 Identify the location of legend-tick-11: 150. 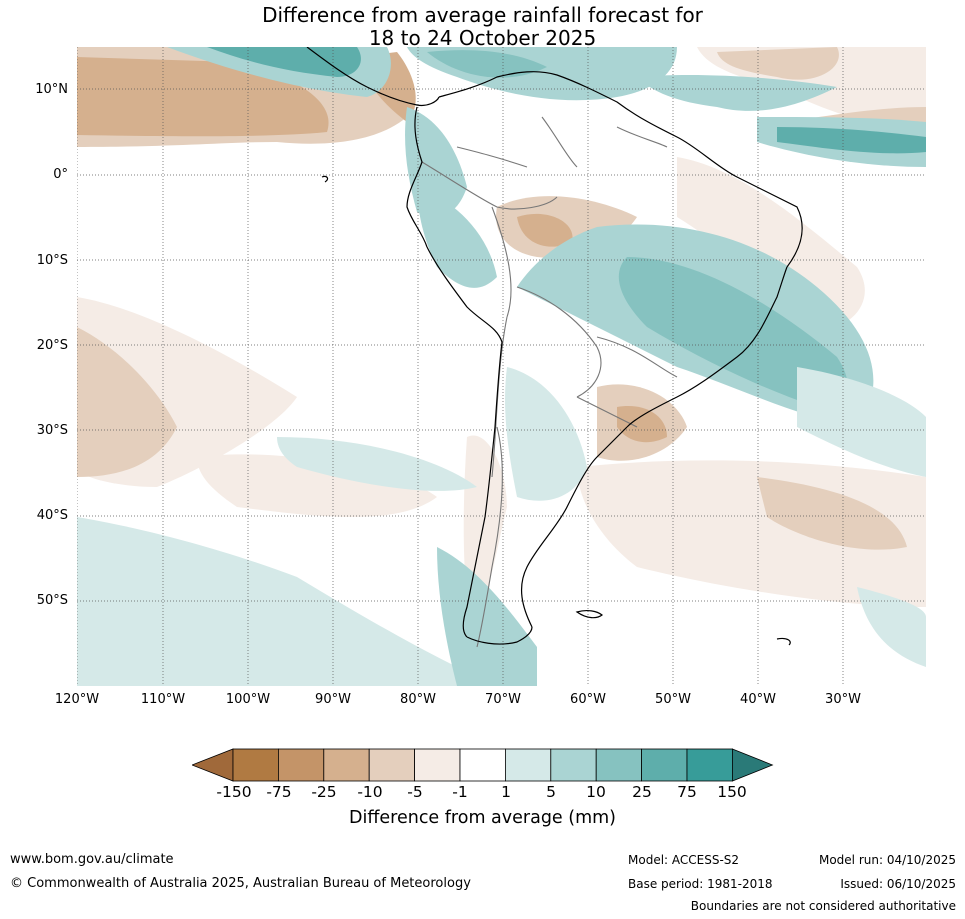
(732, 792).